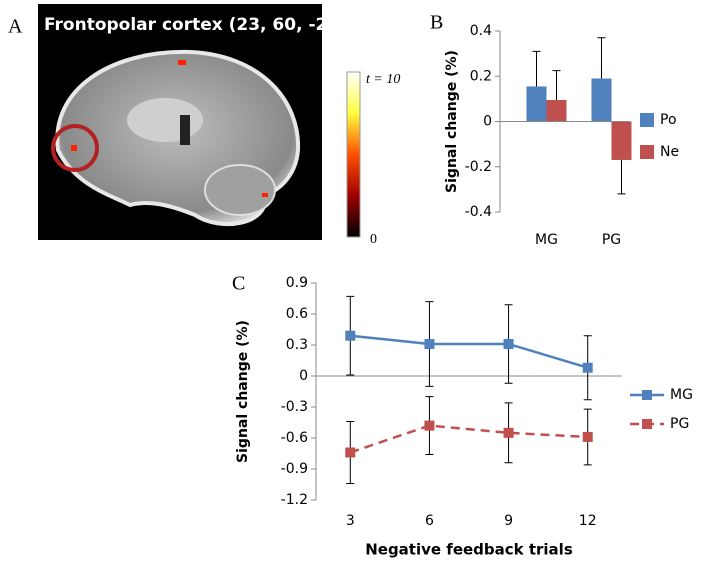  Describe the element at coordinates (15, 27) in the screenshot. I see `panel-label: A` at that location.